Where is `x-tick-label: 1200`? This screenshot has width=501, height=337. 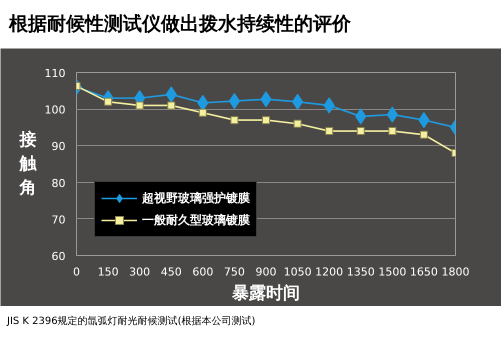
x-tick-label: 1200 is located at coordinates (329, 272).